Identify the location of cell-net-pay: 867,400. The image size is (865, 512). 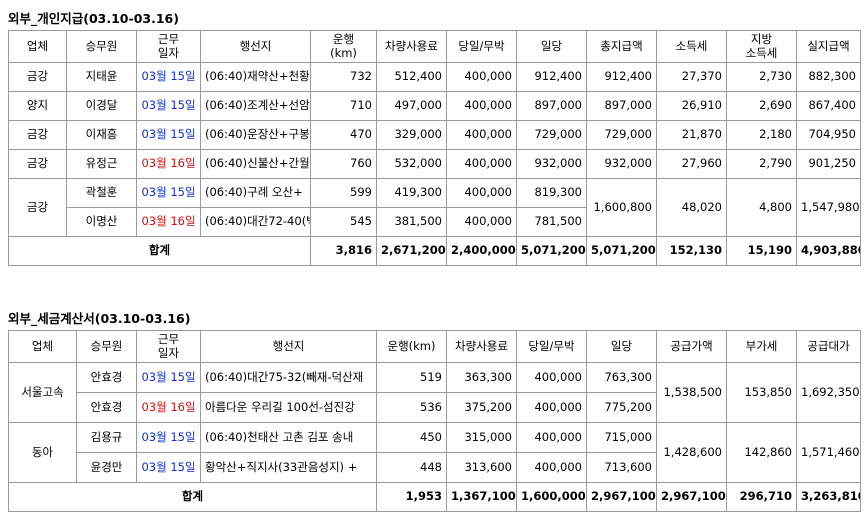
(828, 106).